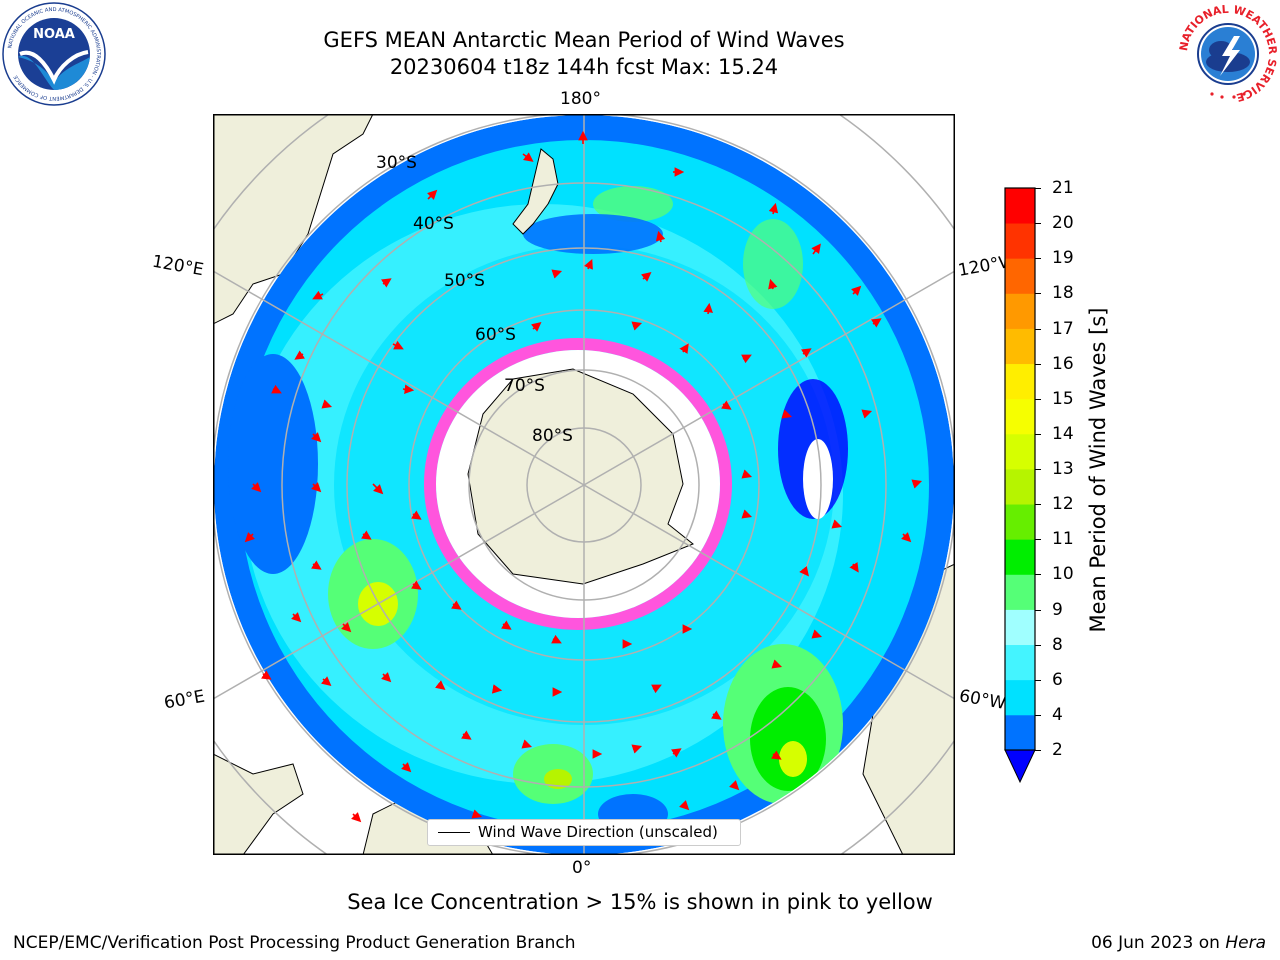 The image size is (1280, 960). I want to click on credit-date: 06 Jun 2023 on, so click(1158, 943).